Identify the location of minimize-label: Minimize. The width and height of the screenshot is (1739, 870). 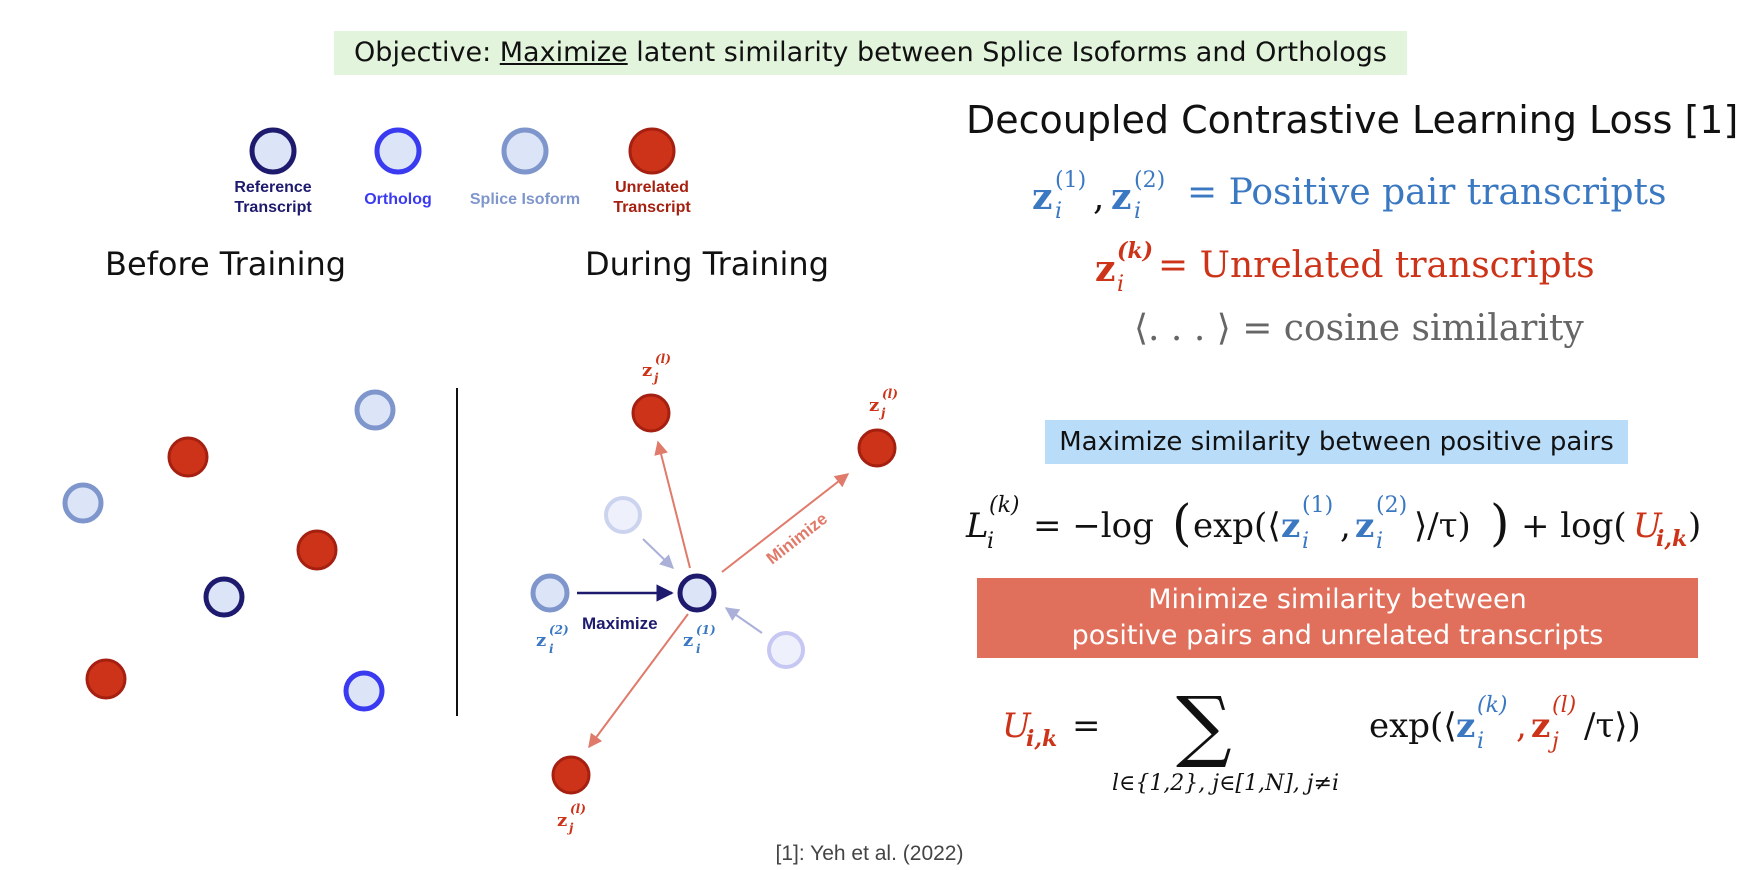
(797, 538).